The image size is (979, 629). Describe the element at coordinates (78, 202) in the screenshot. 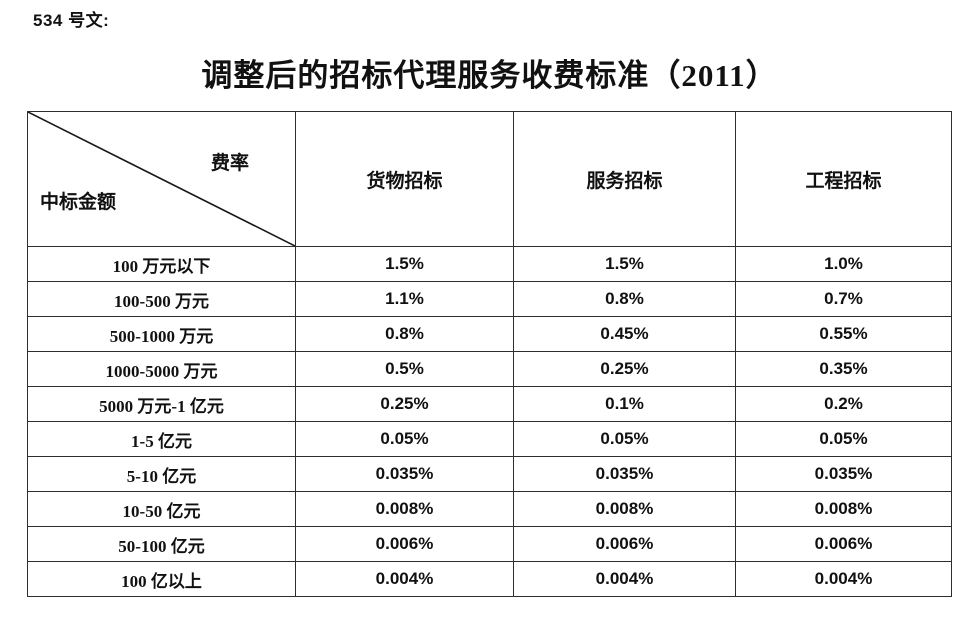

I see `corner-label-amount: 中标金额` at that location.